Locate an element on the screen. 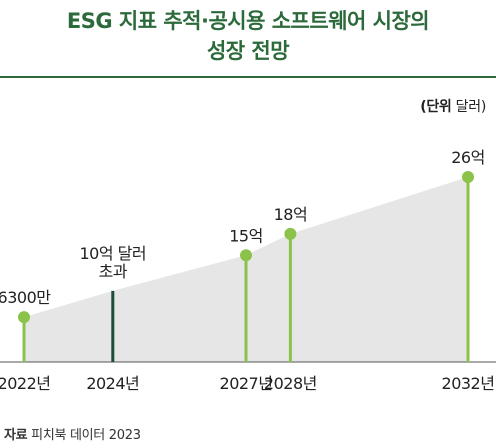 The height and width of the screenshot is (448, 496). data-label-2024년: 10억 달러 초과 is located at coordinates (112, 262).